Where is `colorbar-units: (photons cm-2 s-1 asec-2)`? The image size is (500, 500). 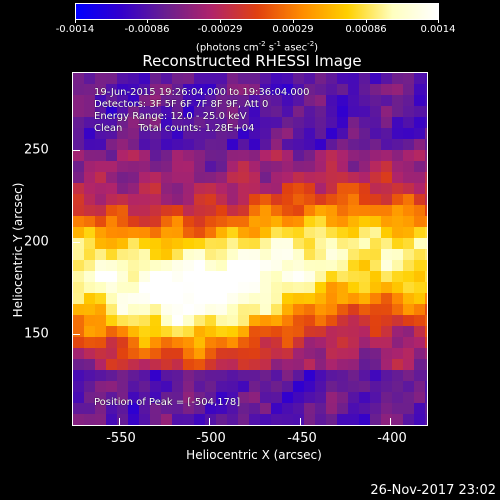
colorbar-units: (photons cm-2 s-1 asec-2) is located at coordinates (257, 47).